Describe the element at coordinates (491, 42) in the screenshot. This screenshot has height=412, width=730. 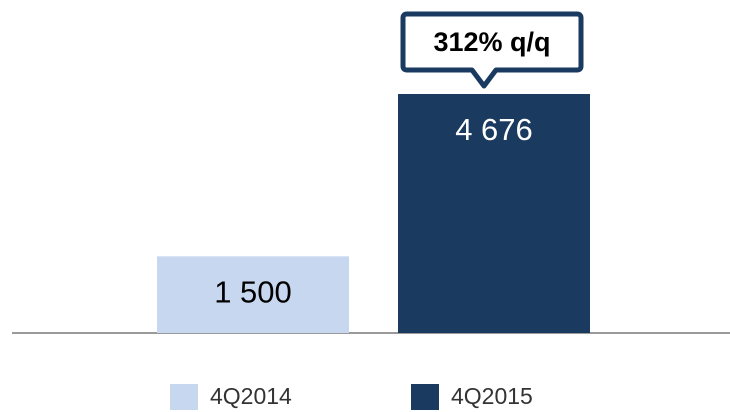
I see `annotation: 312% q/q` at that location.